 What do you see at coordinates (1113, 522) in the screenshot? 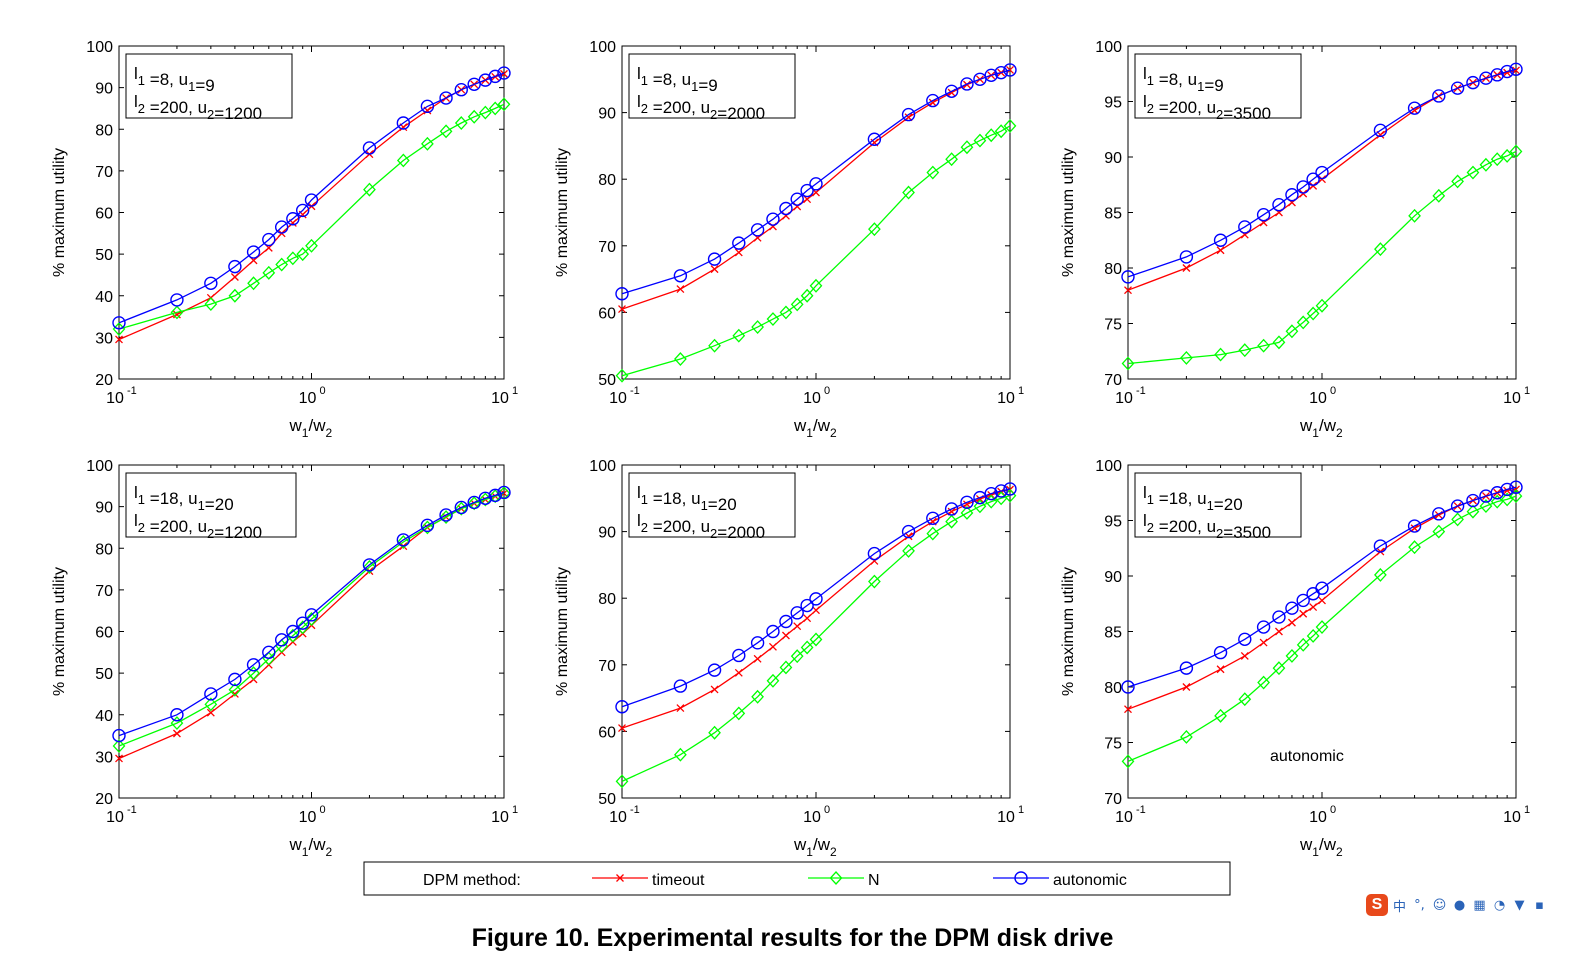
I see `y-tick-label: 95` at bounding box center [1113, 522].